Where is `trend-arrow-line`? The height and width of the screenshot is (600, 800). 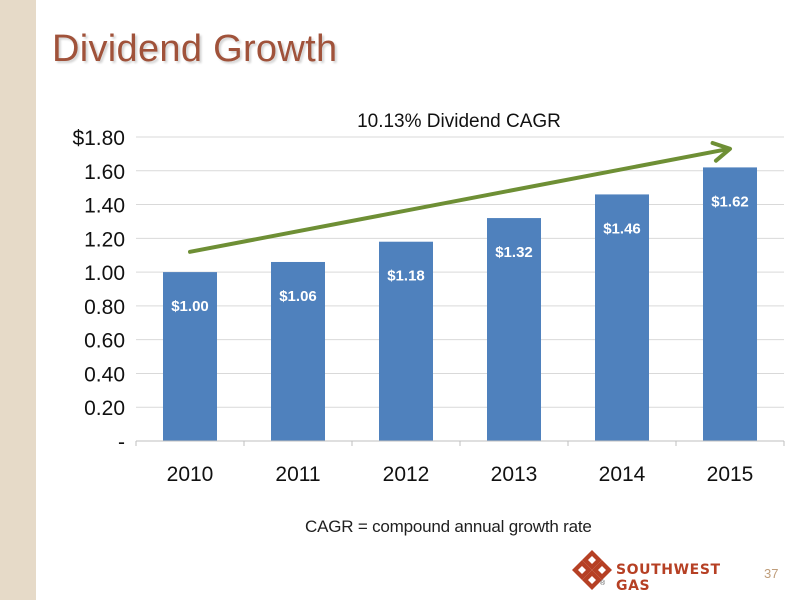 trend-arrow-line is located at coordinates (457, 200).